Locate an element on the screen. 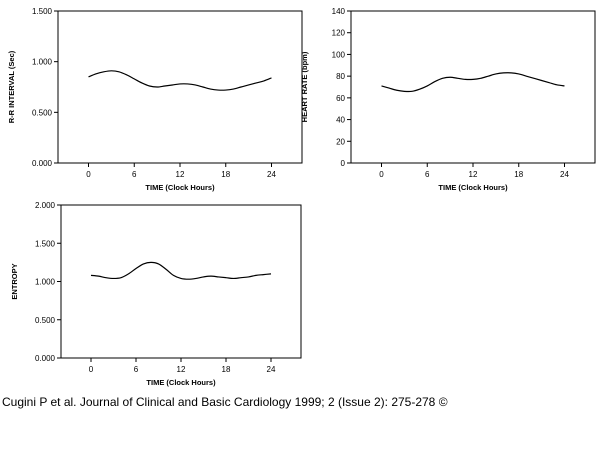 The image size is (600, 452). y-tick-label: 140 is located at coordinates (339, 11).